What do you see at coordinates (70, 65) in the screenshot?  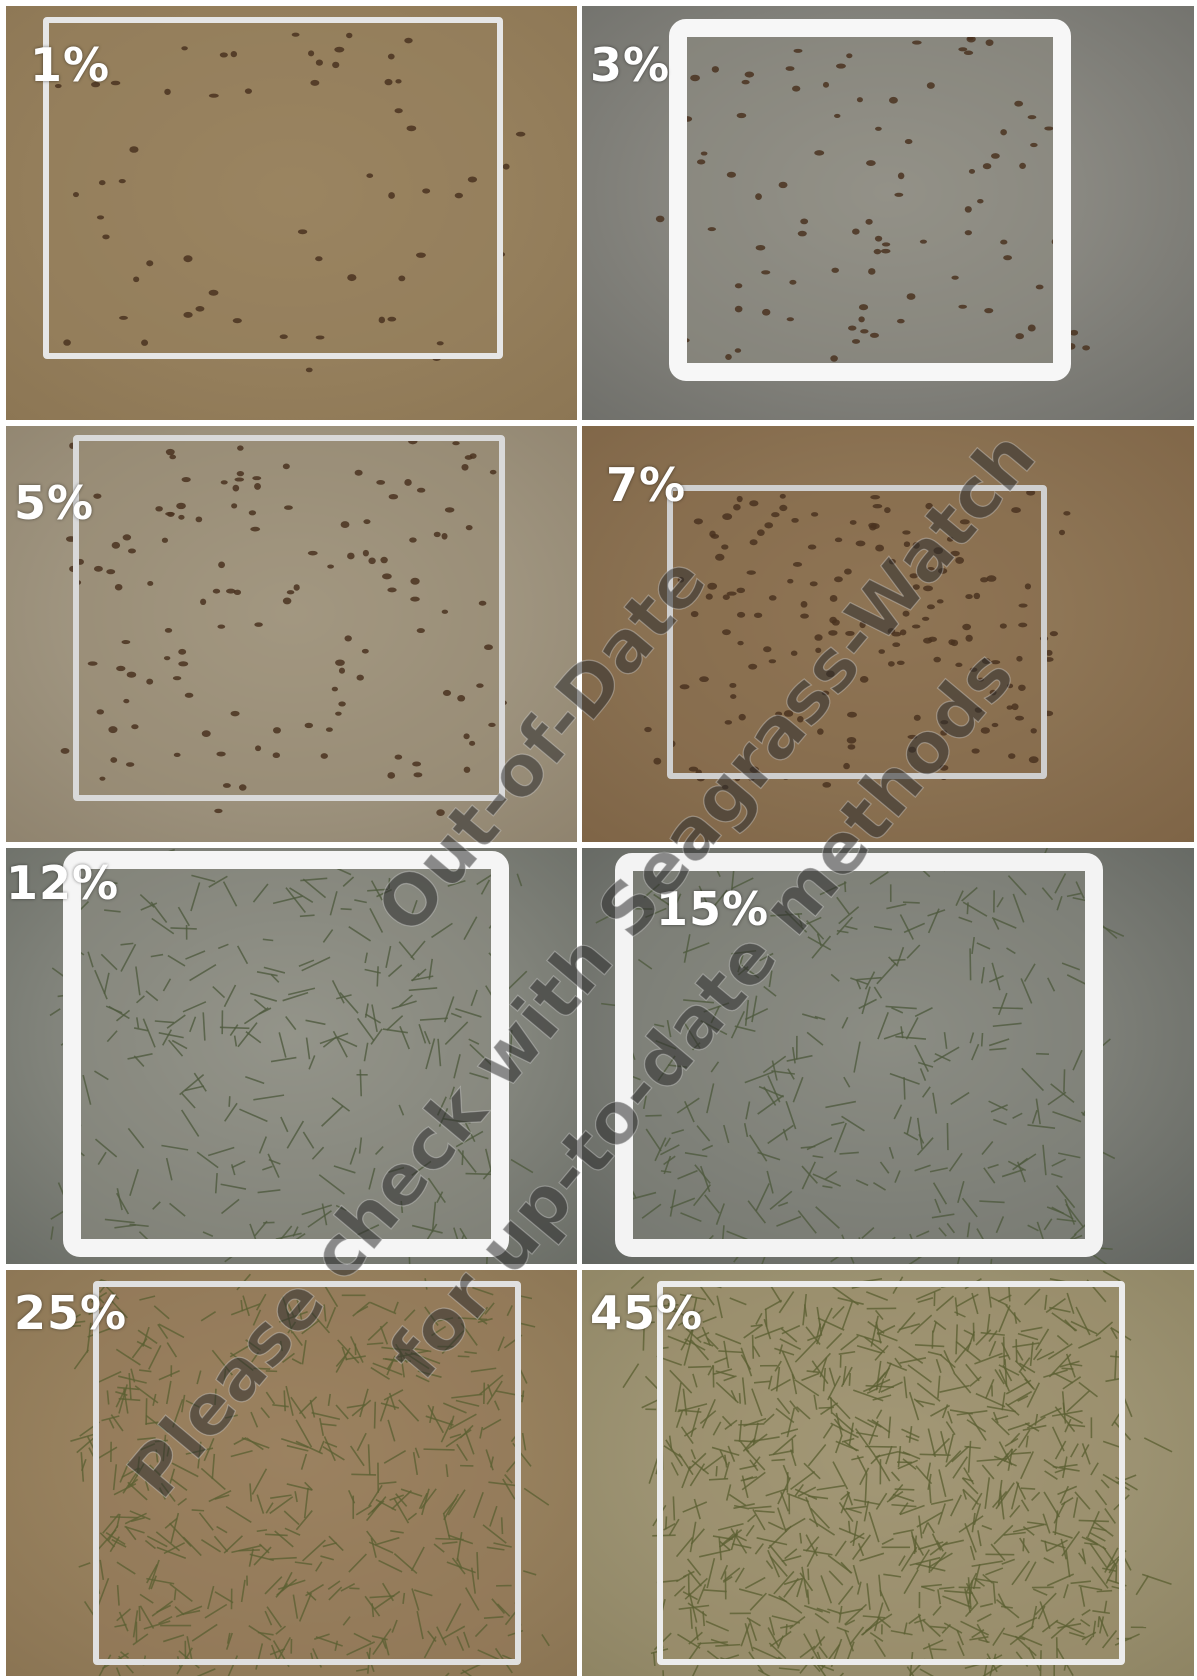 I see `coverage-label: 1%` at bounding box center [70, 65].